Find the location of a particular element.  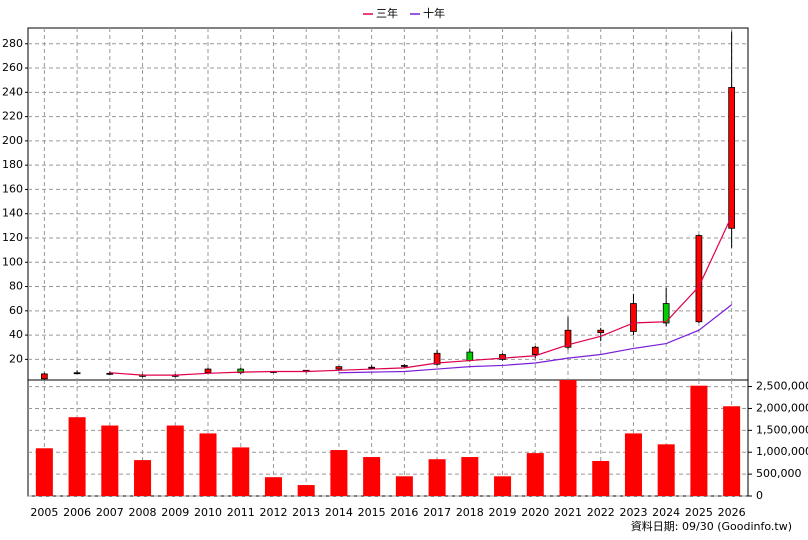

y-tick-label: 140 is located at coordinates (12, 213).